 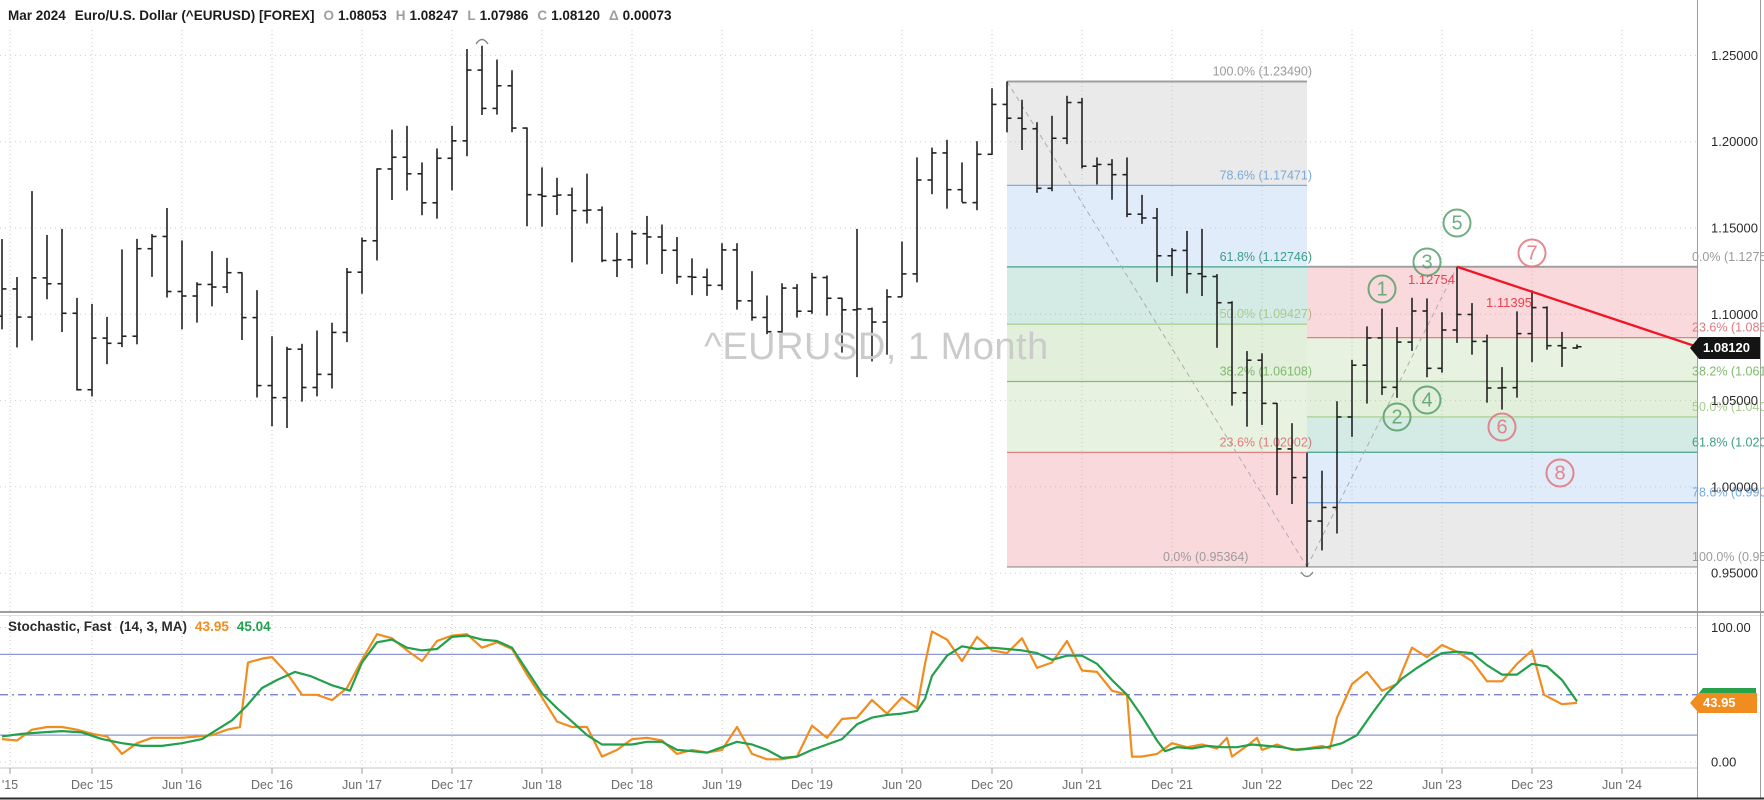 I want to click on open-label: O, so click(x=328, y=15).